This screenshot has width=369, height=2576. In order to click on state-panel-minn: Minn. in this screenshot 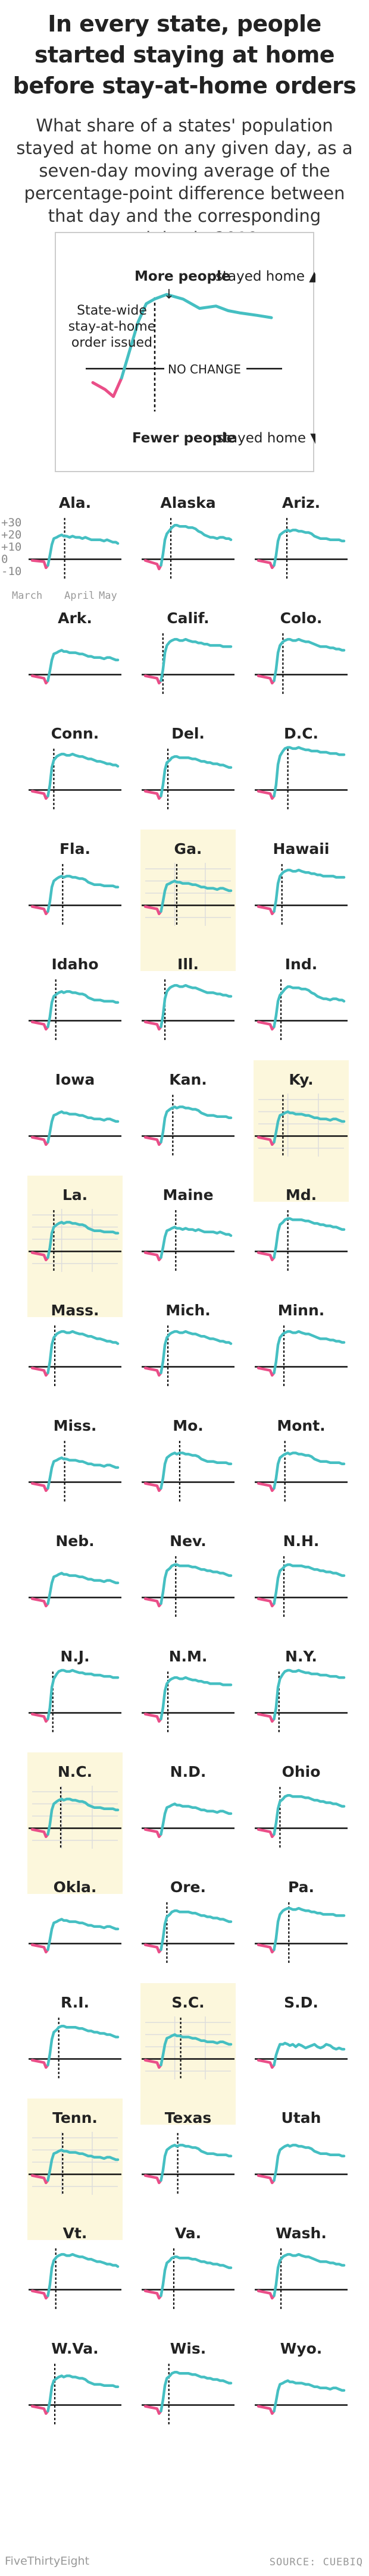, I will do `click(302, 1361)`.